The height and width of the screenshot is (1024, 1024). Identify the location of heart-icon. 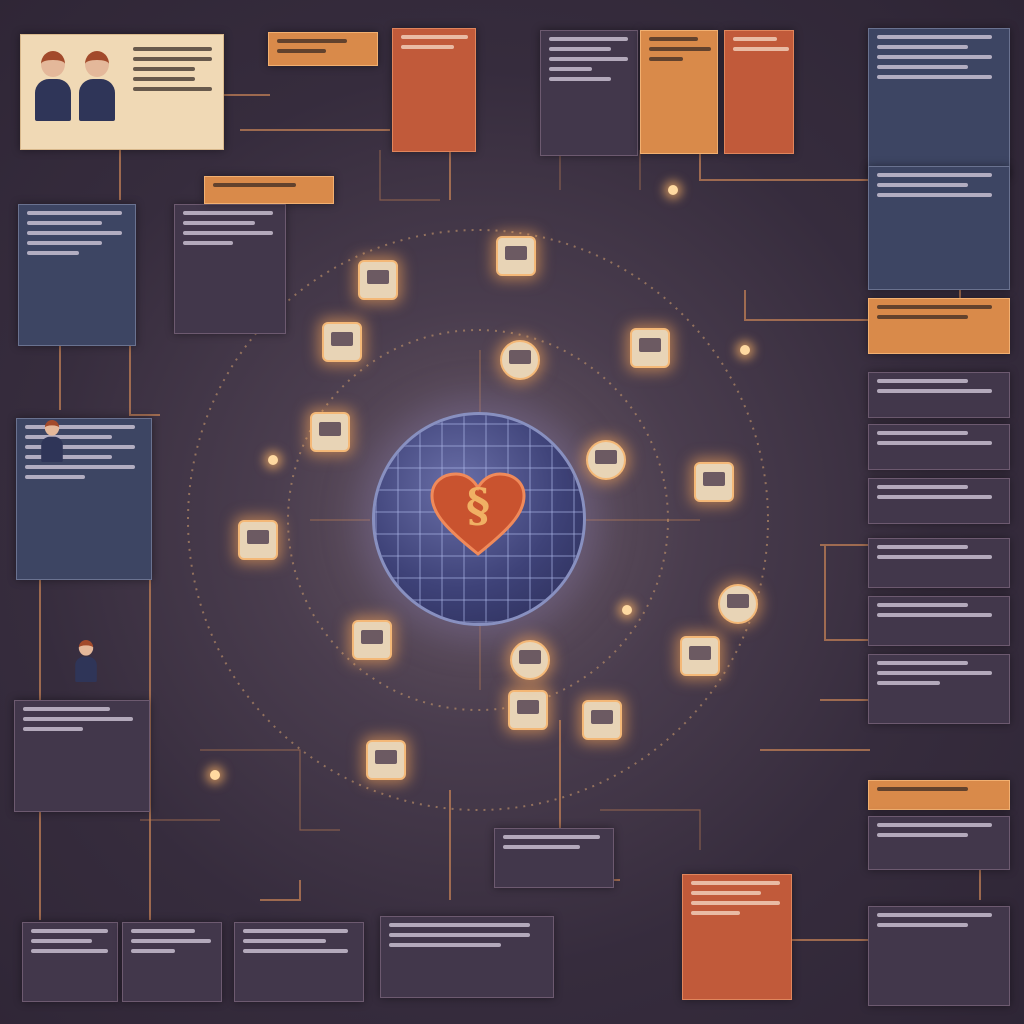
(478, 514).